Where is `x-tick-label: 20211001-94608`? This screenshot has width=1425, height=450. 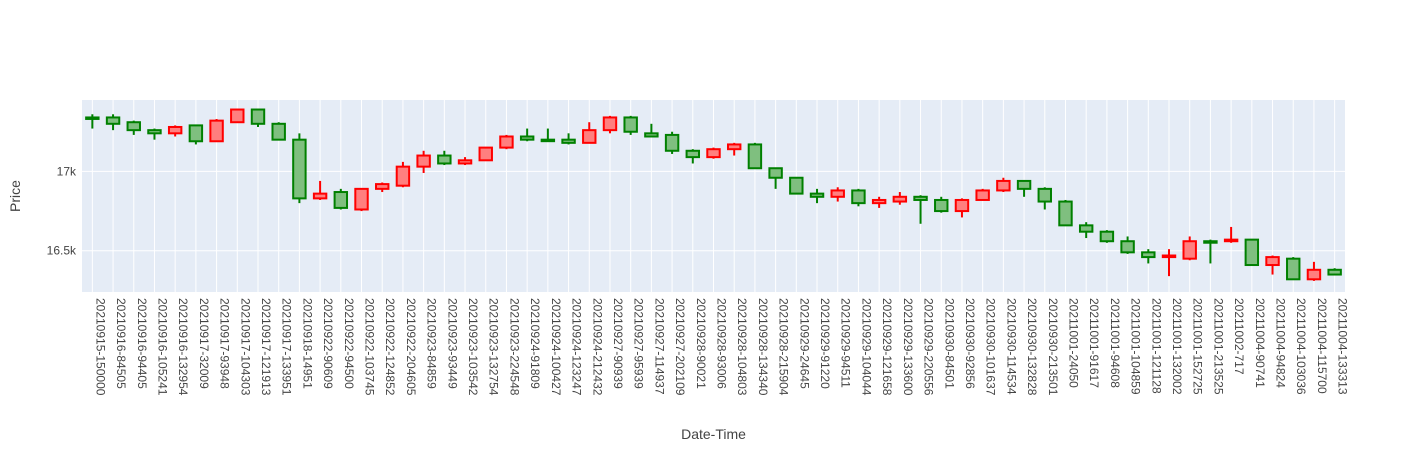
x-tick-label: 20211001-94608 is located at coordinates (1115, 343).